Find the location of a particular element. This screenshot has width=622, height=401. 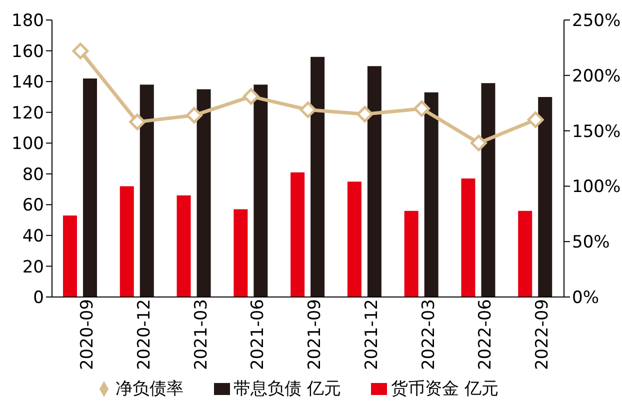

y2-tick-label: 150% is located at coordinates (596, 132).